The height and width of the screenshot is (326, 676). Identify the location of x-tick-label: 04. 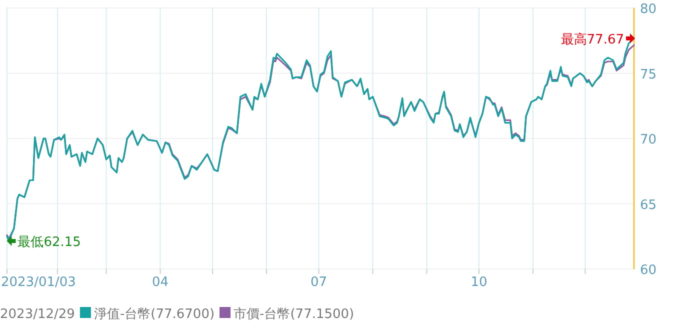
(160, 282).